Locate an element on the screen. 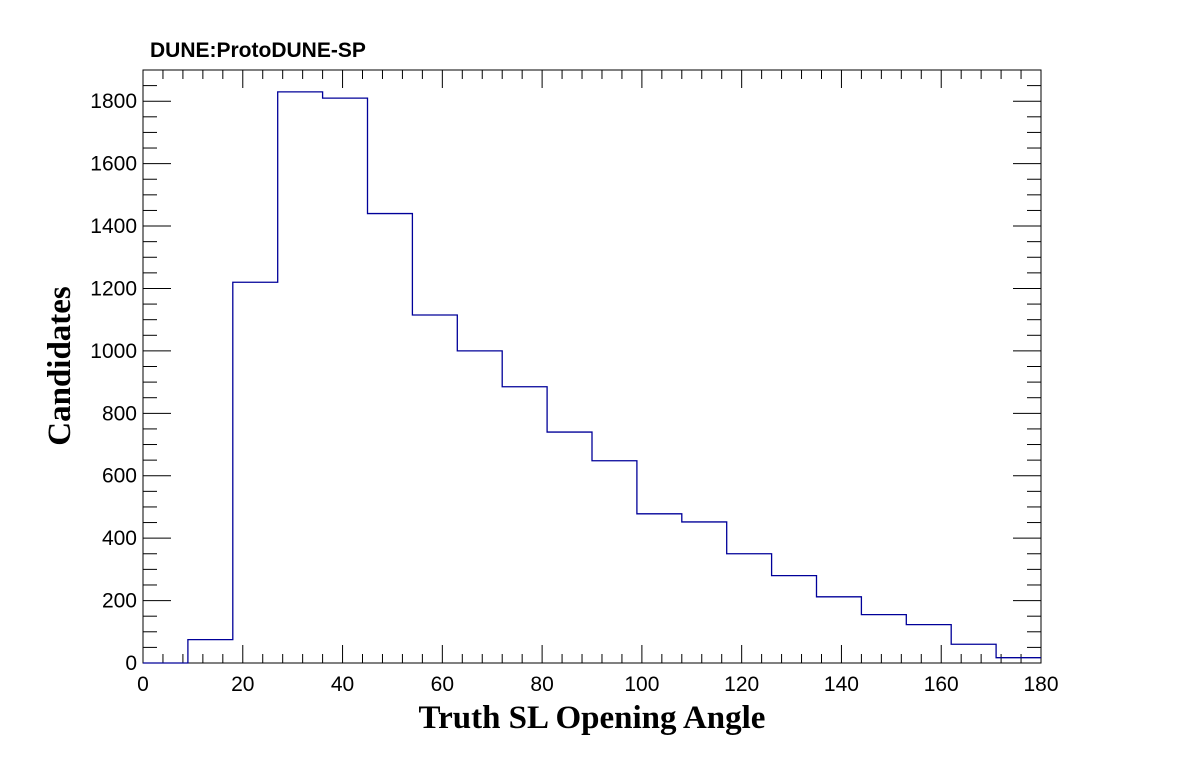 This screenshot has width=1196, height=772. chart-title: DUNE:ProtoDUNE-SP is located at coordinates (258, 50).